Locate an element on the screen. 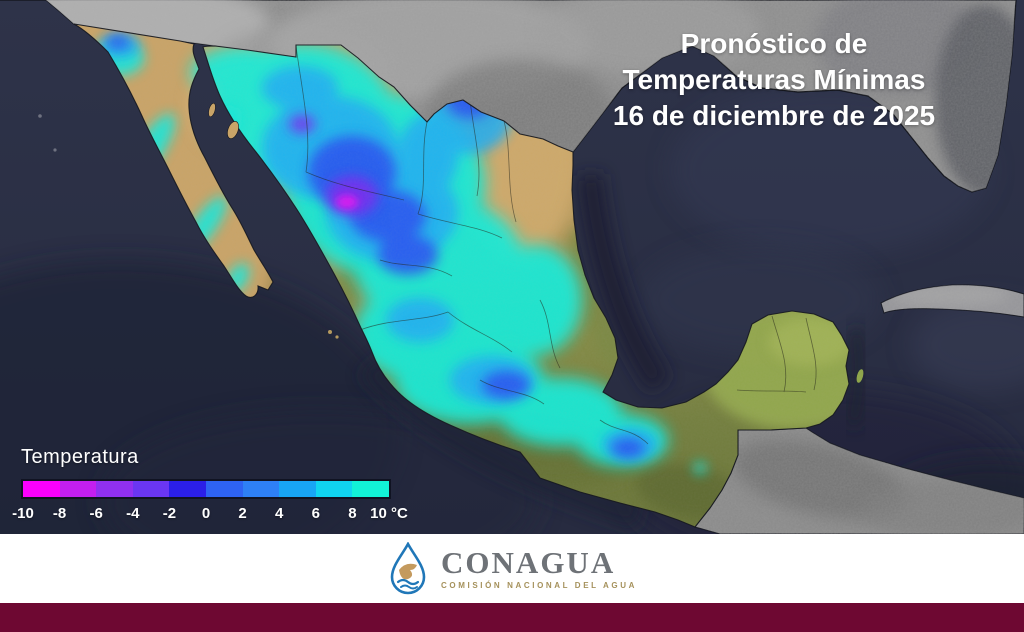 This screenshot has height=632, width=1024. legend-tick: 8 is located at coordinates (352, 513).